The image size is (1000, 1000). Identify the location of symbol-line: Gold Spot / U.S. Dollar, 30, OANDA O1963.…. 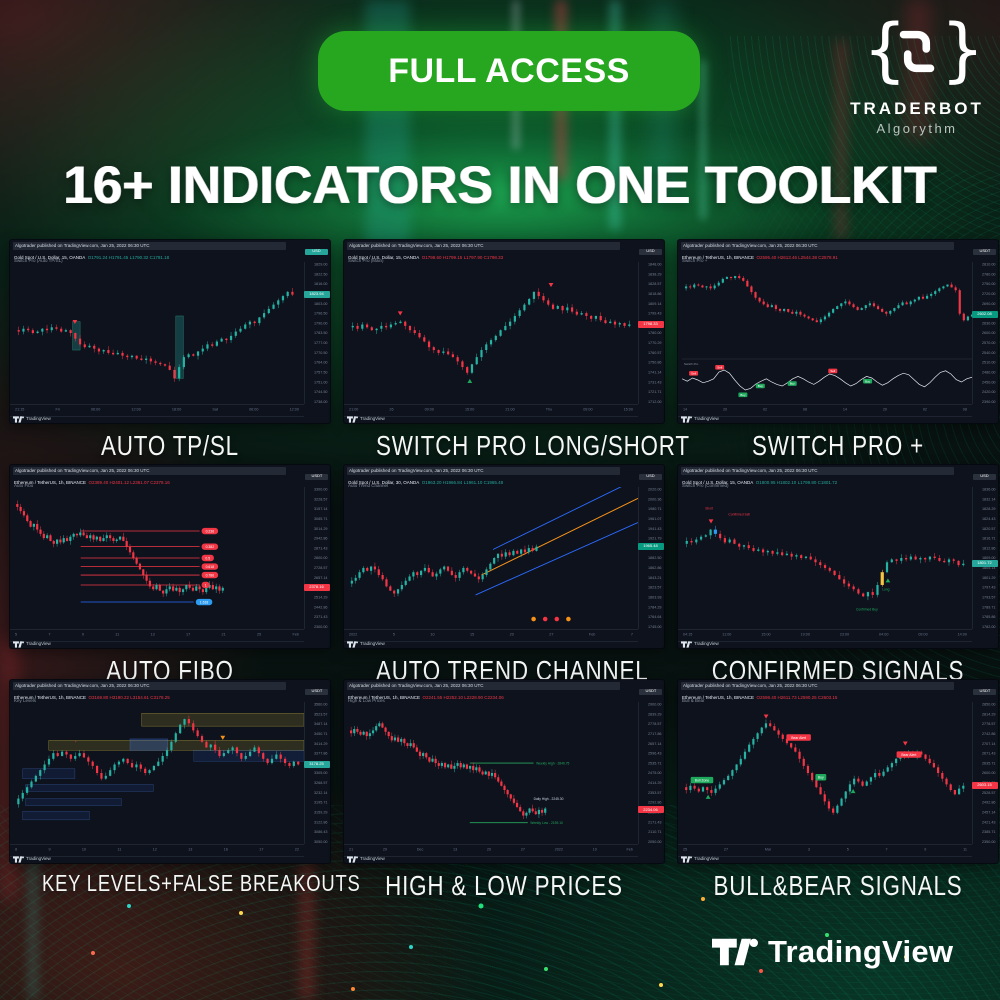
(503, 480).